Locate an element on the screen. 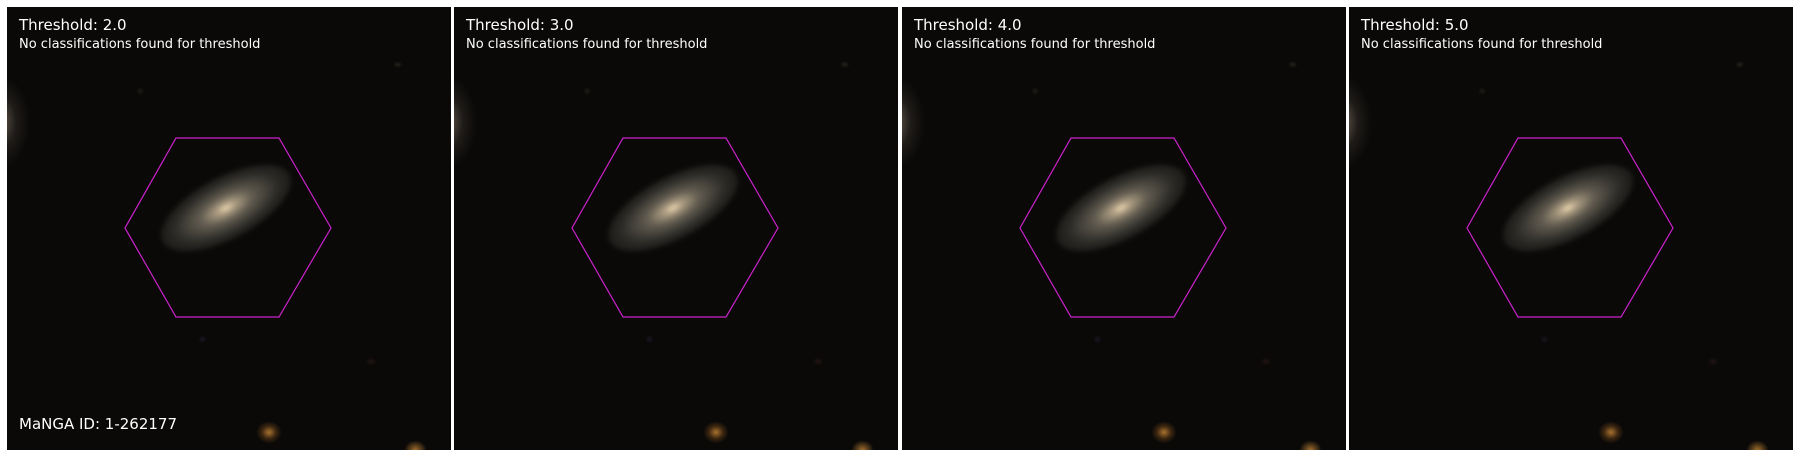 This screenshot has height=457, width=1800. panel-title: Threshold: 2.0 is located at coordinates (73, 25).